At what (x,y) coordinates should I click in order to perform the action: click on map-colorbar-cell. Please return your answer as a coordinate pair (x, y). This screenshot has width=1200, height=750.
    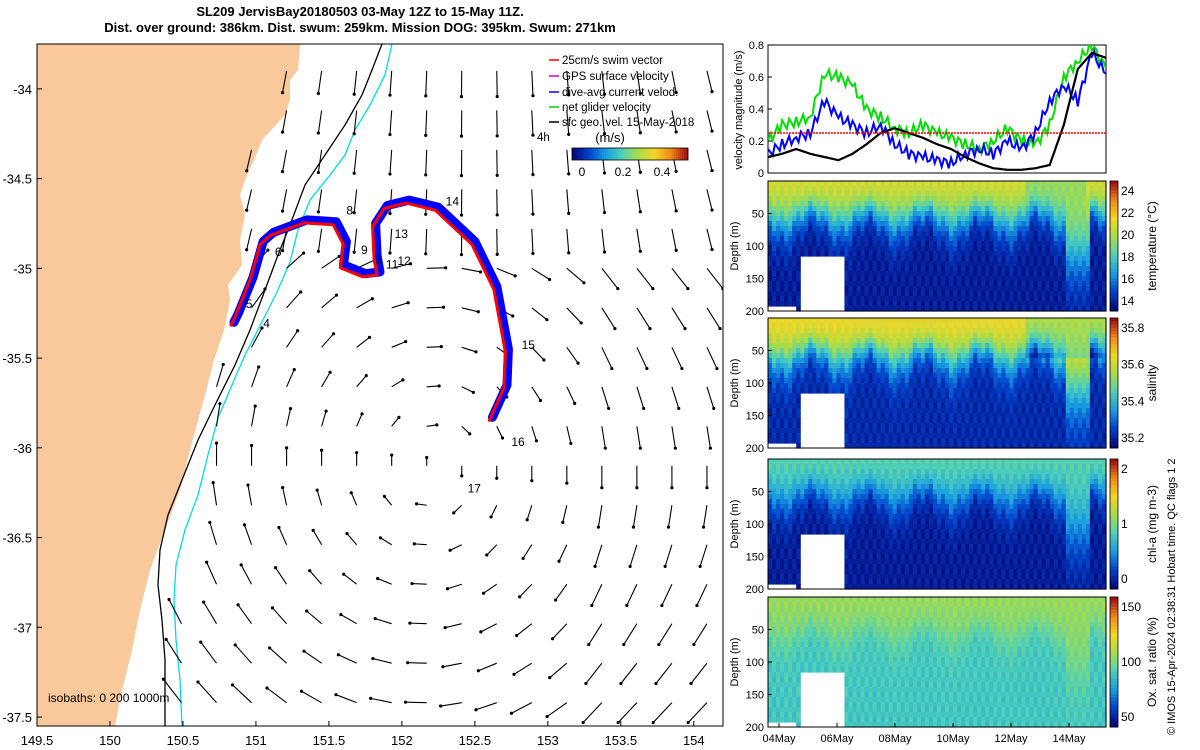
    Looking at the image, I should click on (611, 154).